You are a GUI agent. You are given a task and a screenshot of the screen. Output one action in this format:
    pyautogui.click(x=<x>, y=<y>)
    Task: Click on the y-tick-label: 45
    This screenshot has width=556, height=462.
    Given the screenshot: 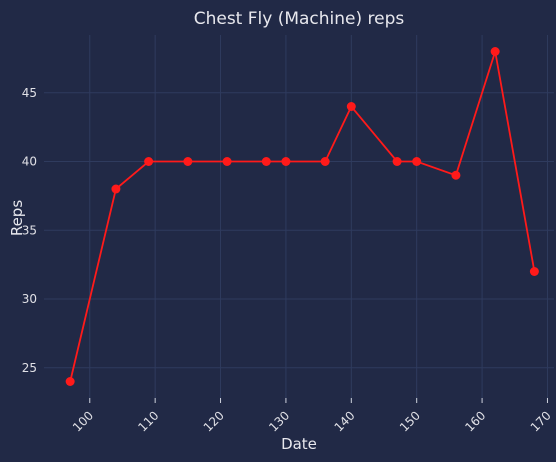 What is the action you would take?
    pyautogui.click(x=29, y=93)
    